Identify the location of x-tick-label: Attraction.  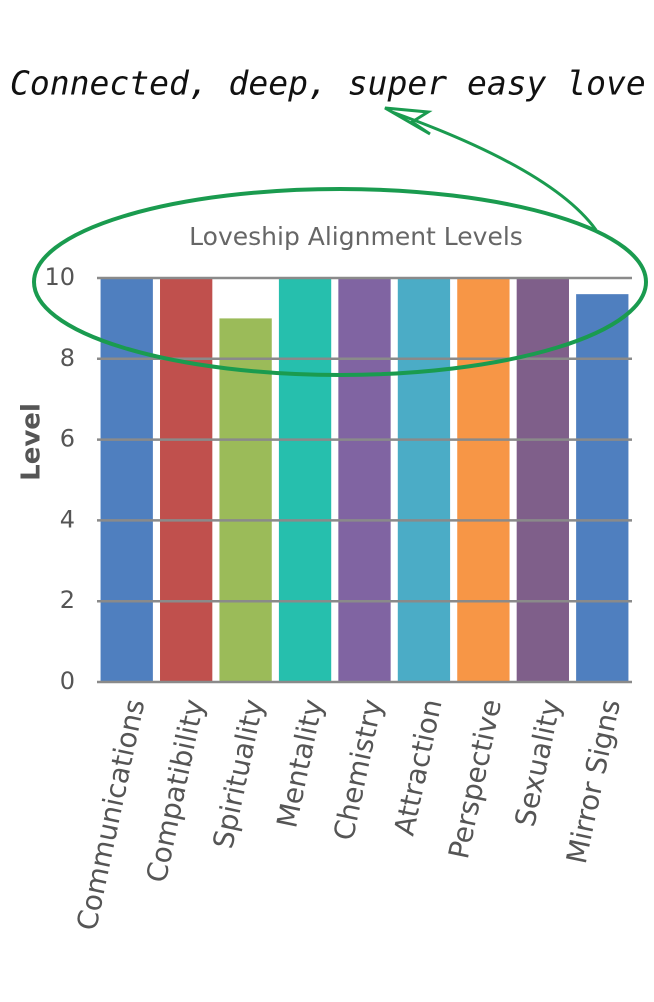
(418, 767).